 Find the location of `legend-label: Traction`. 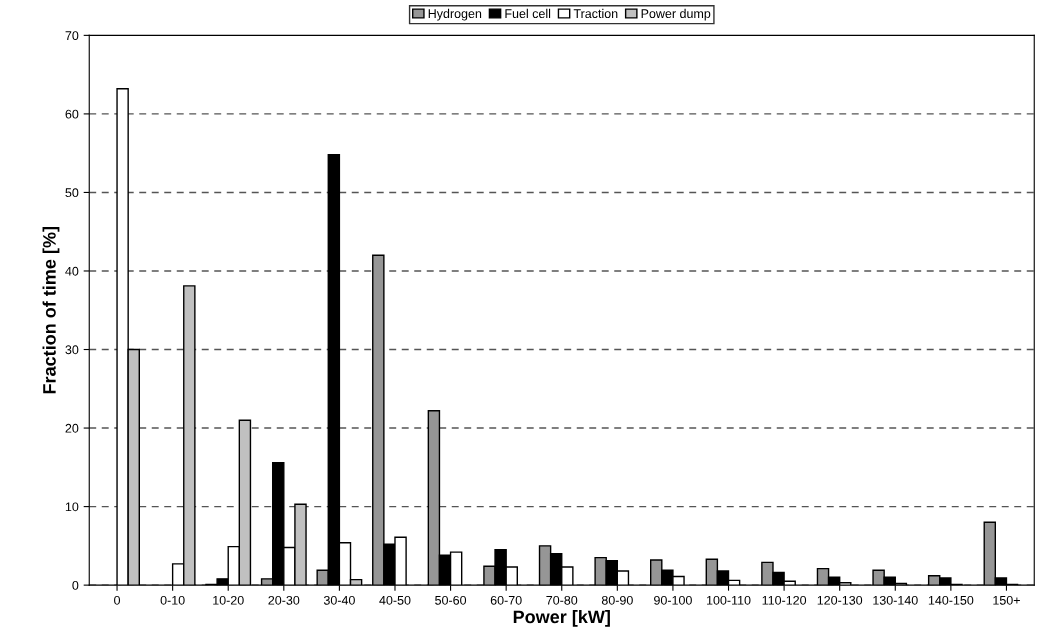

legend-label: Traction is located at coordinates (595, 13).